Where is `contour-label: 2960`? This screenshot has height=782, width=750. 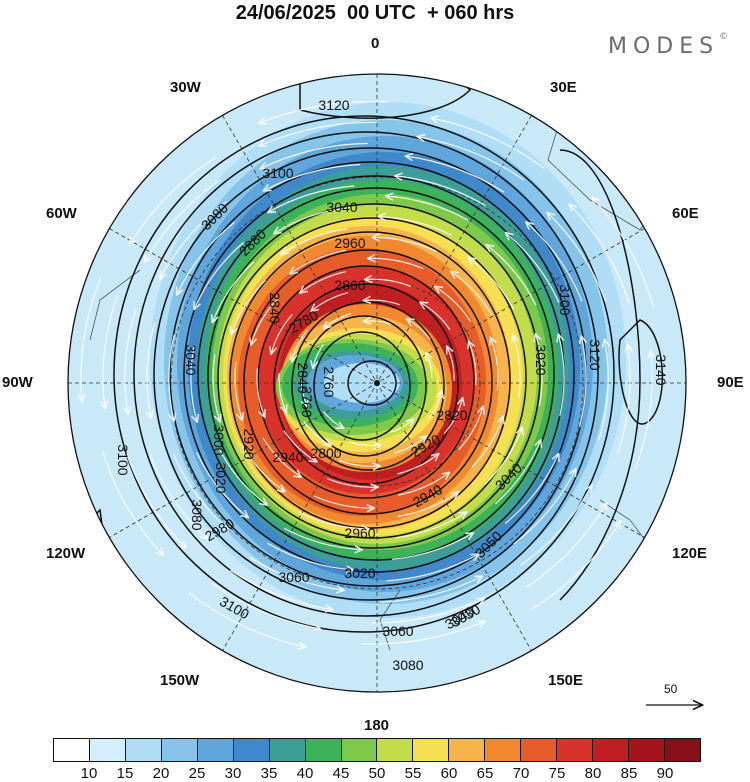 contour-label: 2960 is located at coordinates (349, 243).